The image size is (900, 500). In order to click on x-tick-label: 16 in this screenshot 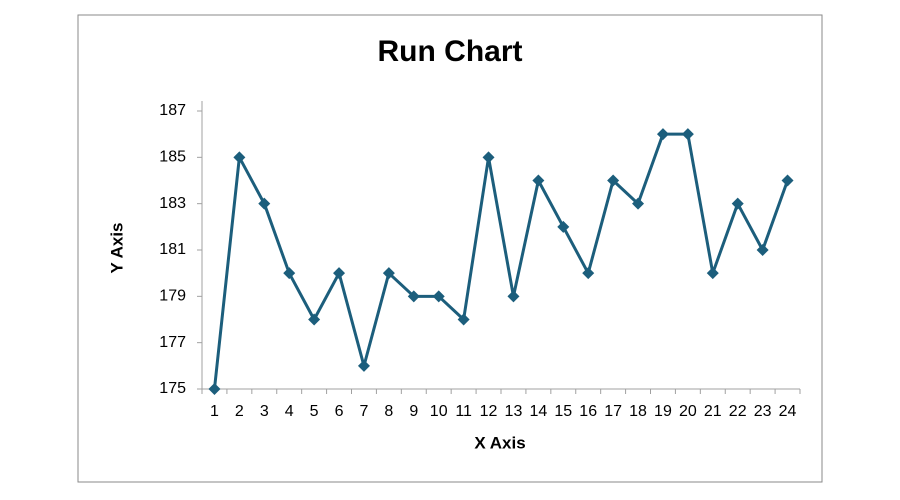, I will do `click(588, 411)`.